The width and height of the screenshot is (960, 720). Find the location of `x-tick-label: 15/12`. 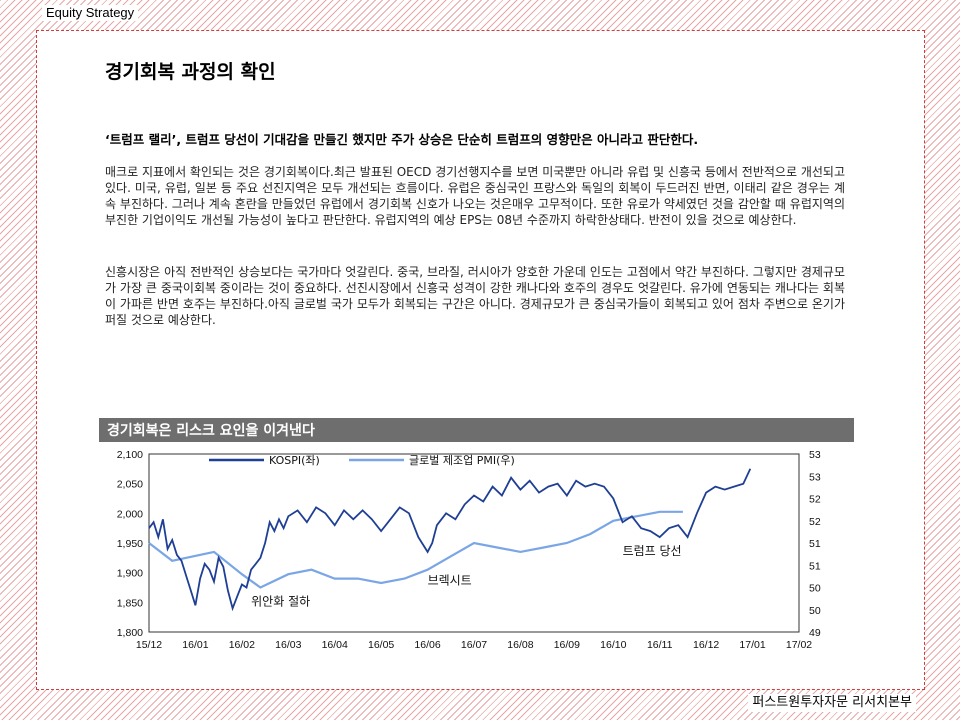

x-tick-label: 15/12 is located at coordinates (149, 645).